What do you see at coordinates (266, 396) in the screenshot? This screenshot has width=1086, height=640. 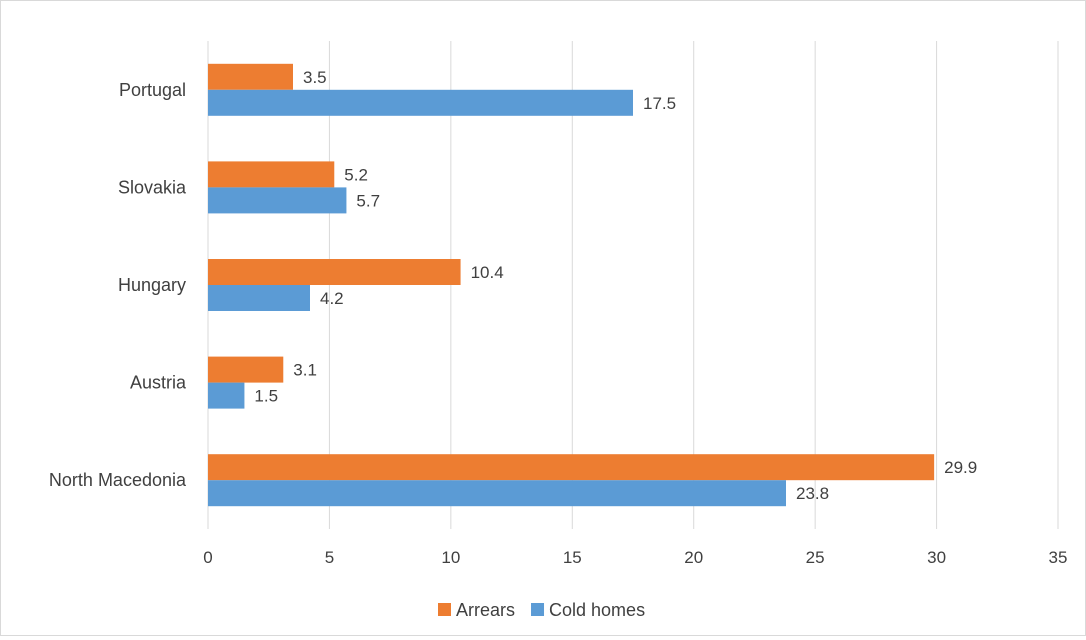 I see `data-label-cold-homes: 1.5` at bounding box center [266, 396].